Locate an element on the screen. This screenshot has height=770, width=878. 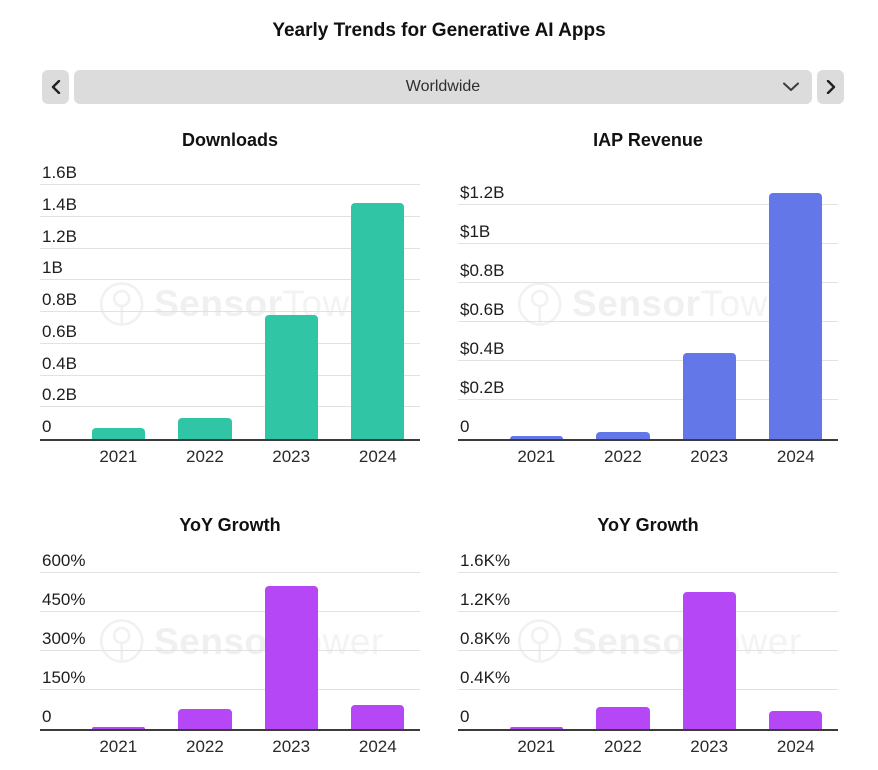
y-tick-label: $0.2B is located at coordinates (482, 387).